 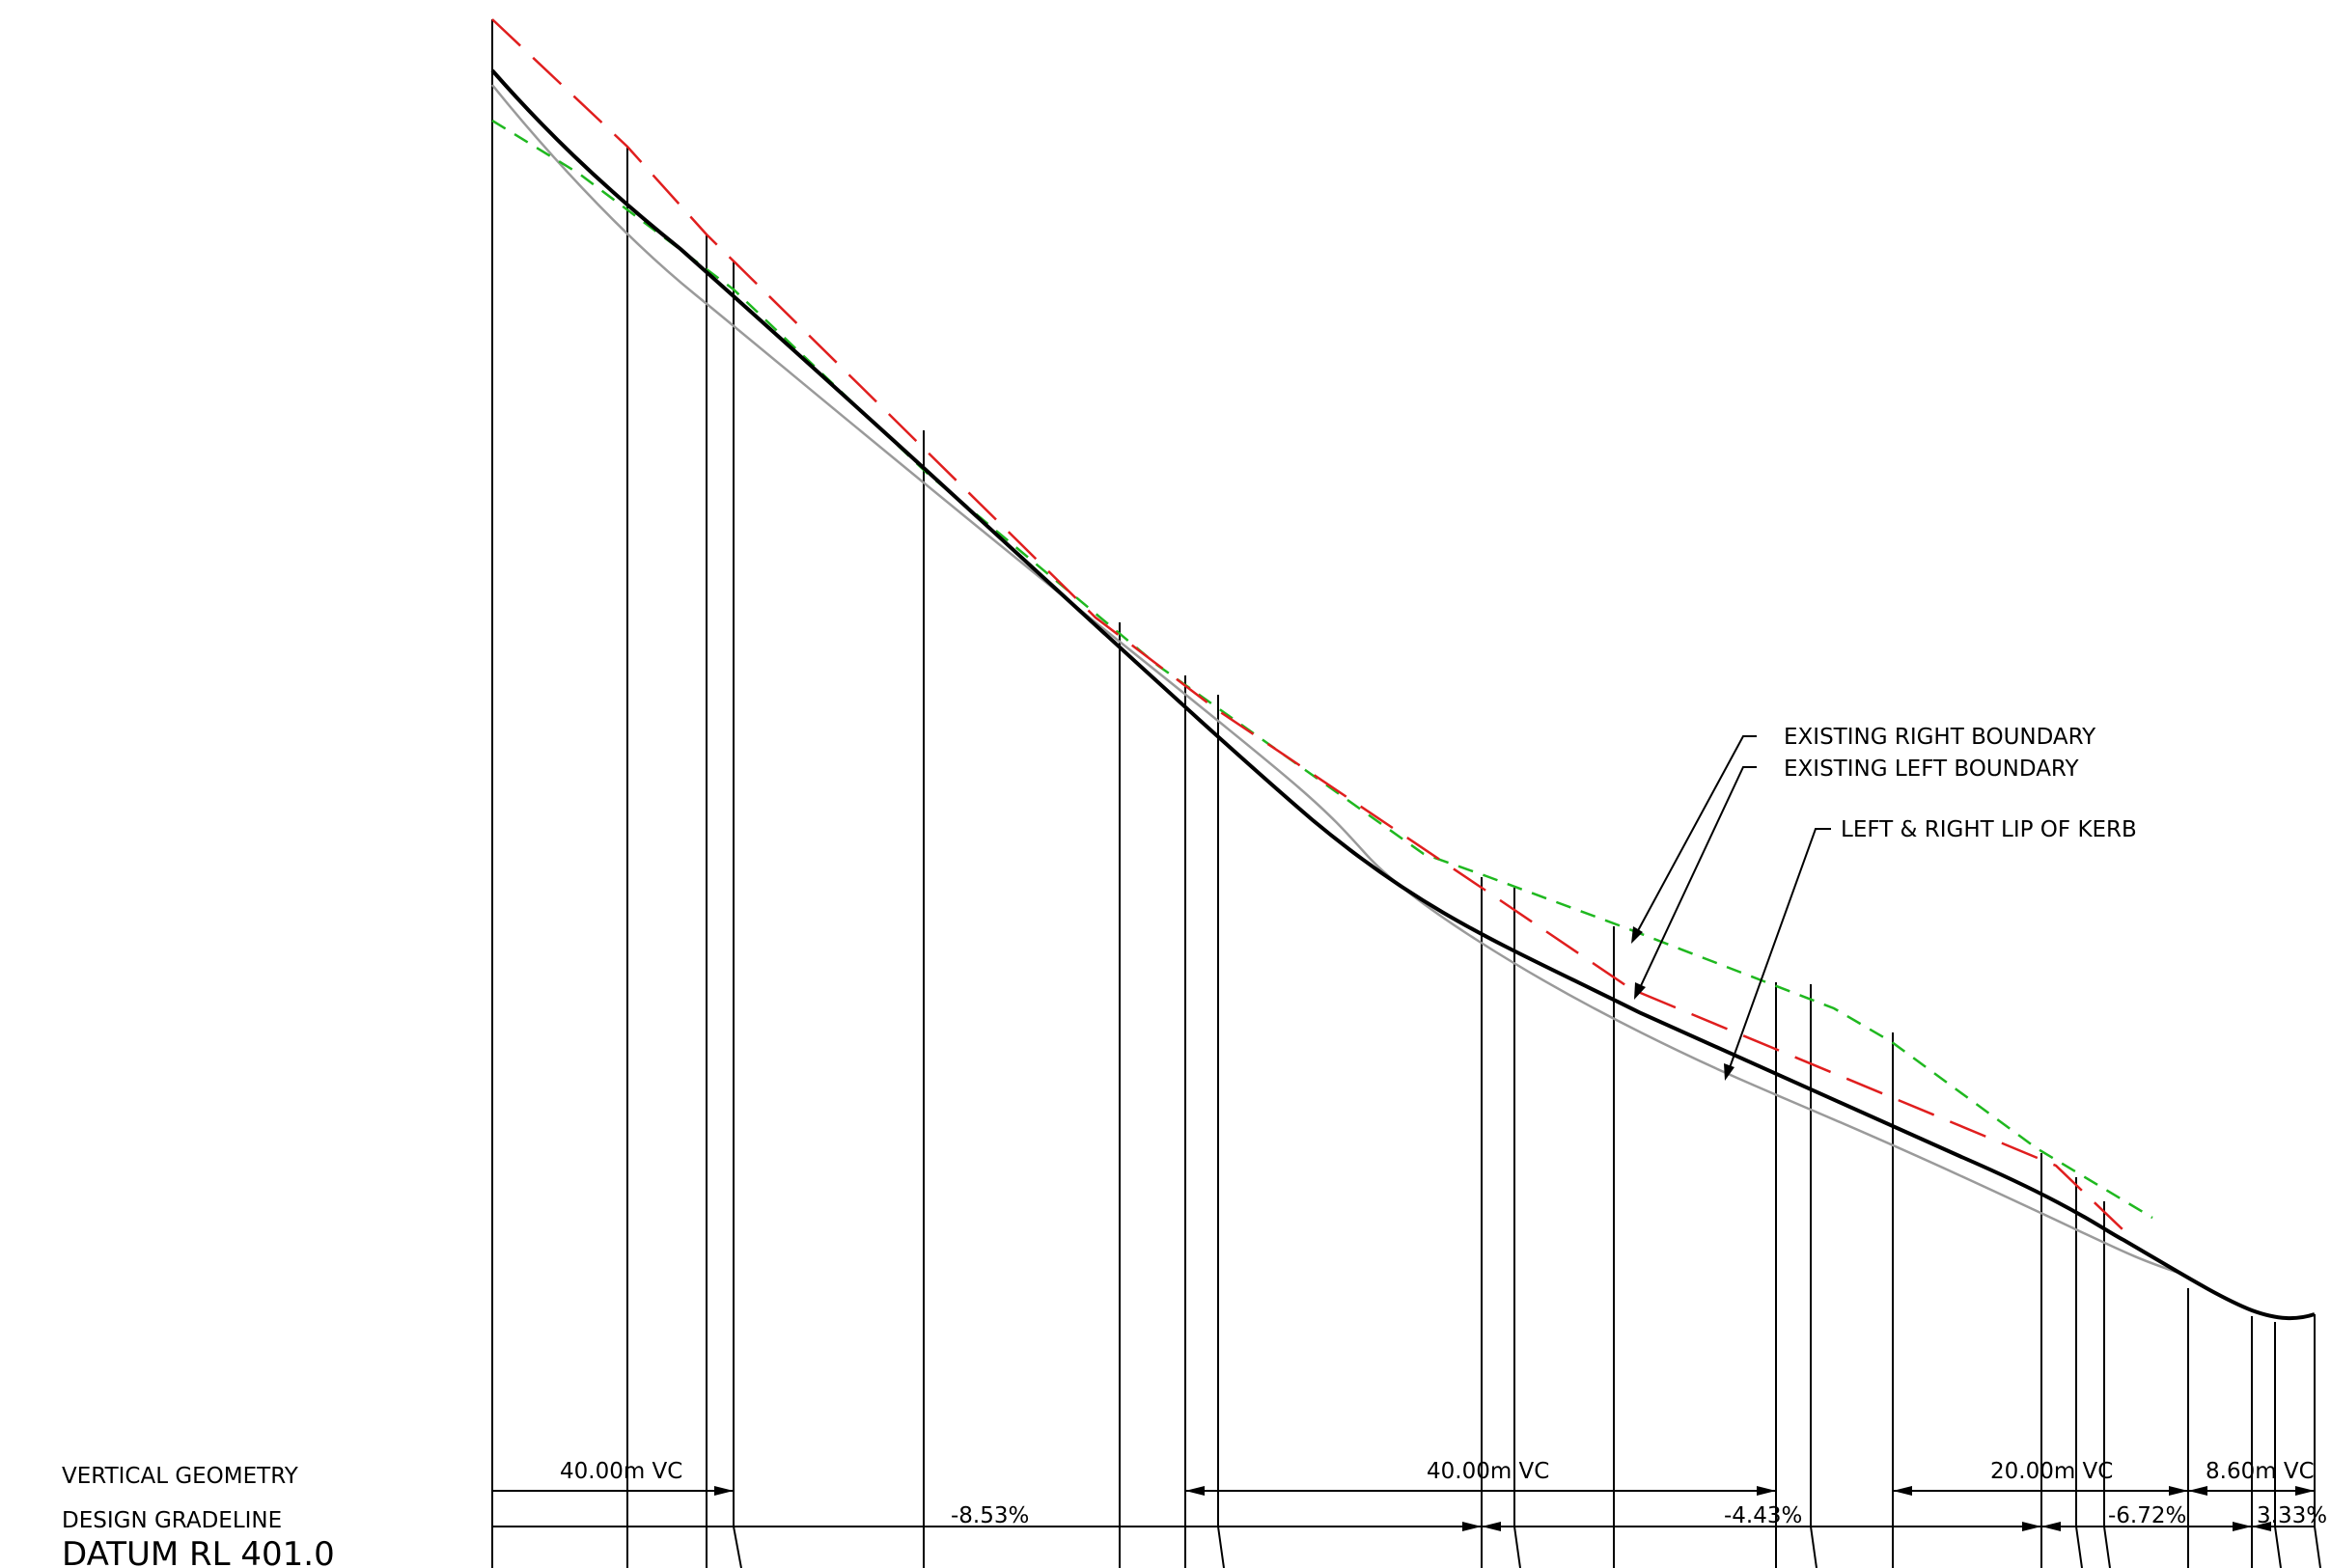 What do you see at coordinates (1682, 1003) in the screenshot?
I see `annotation-arrowheads` at bounding box center [1682, 1003].